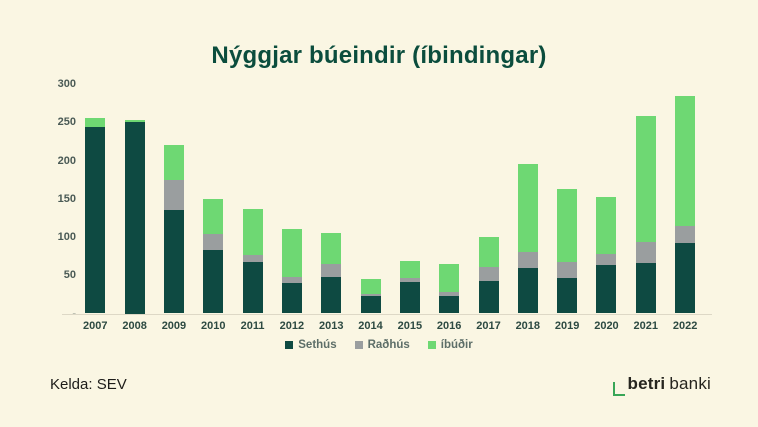 The image size is (758, 427). Describe the element at coordinates (456, 345) in the screenshot. I see `legend-label: íbúðir` at that location.